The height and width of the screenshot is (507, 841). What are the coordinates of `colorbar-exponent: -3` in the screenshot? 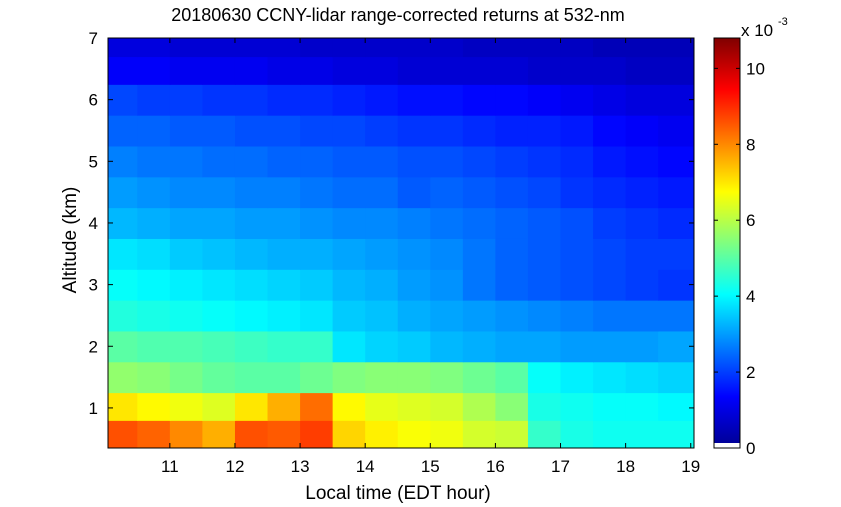 It's located at (783, 22).